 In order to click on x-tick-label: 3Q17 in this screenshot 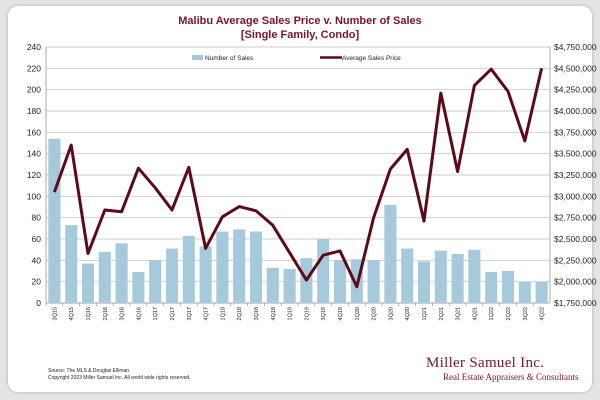, I will do `click(190, 313)`.